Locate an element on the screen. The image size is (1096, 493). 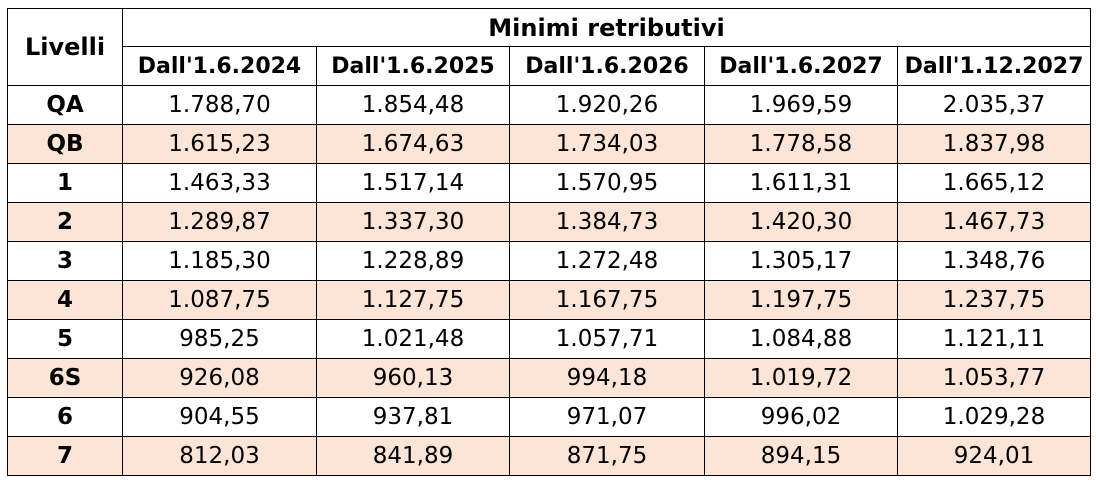
value-cell: 1.674,63 is located at coordinates (413, 144).